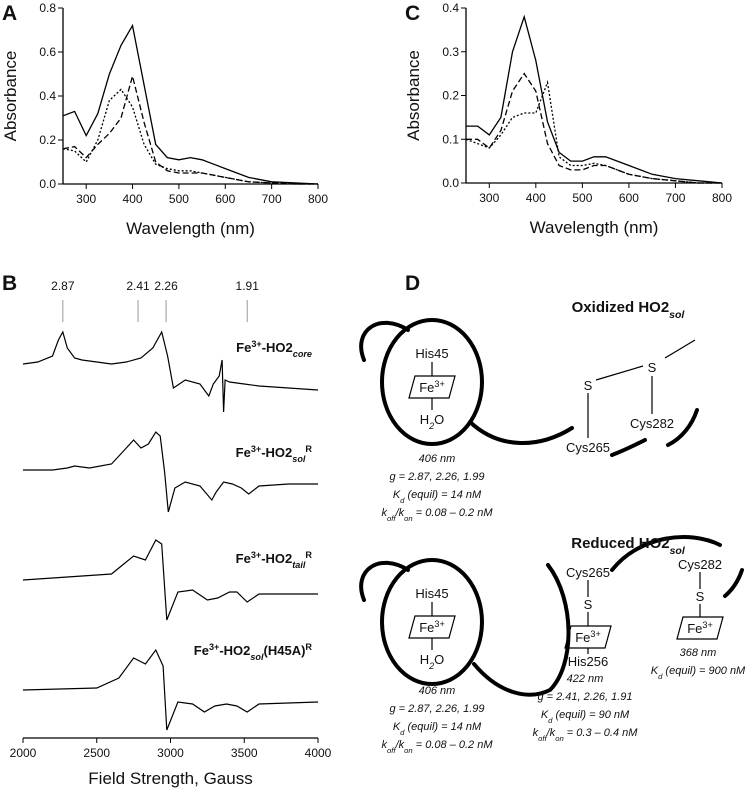 The height and width of the screenshot is (794, 750). What do you see at coordinates (450, 183) in the screenshot?
I see `y-tick-label: 0.0` at bounding box center [450, 183].